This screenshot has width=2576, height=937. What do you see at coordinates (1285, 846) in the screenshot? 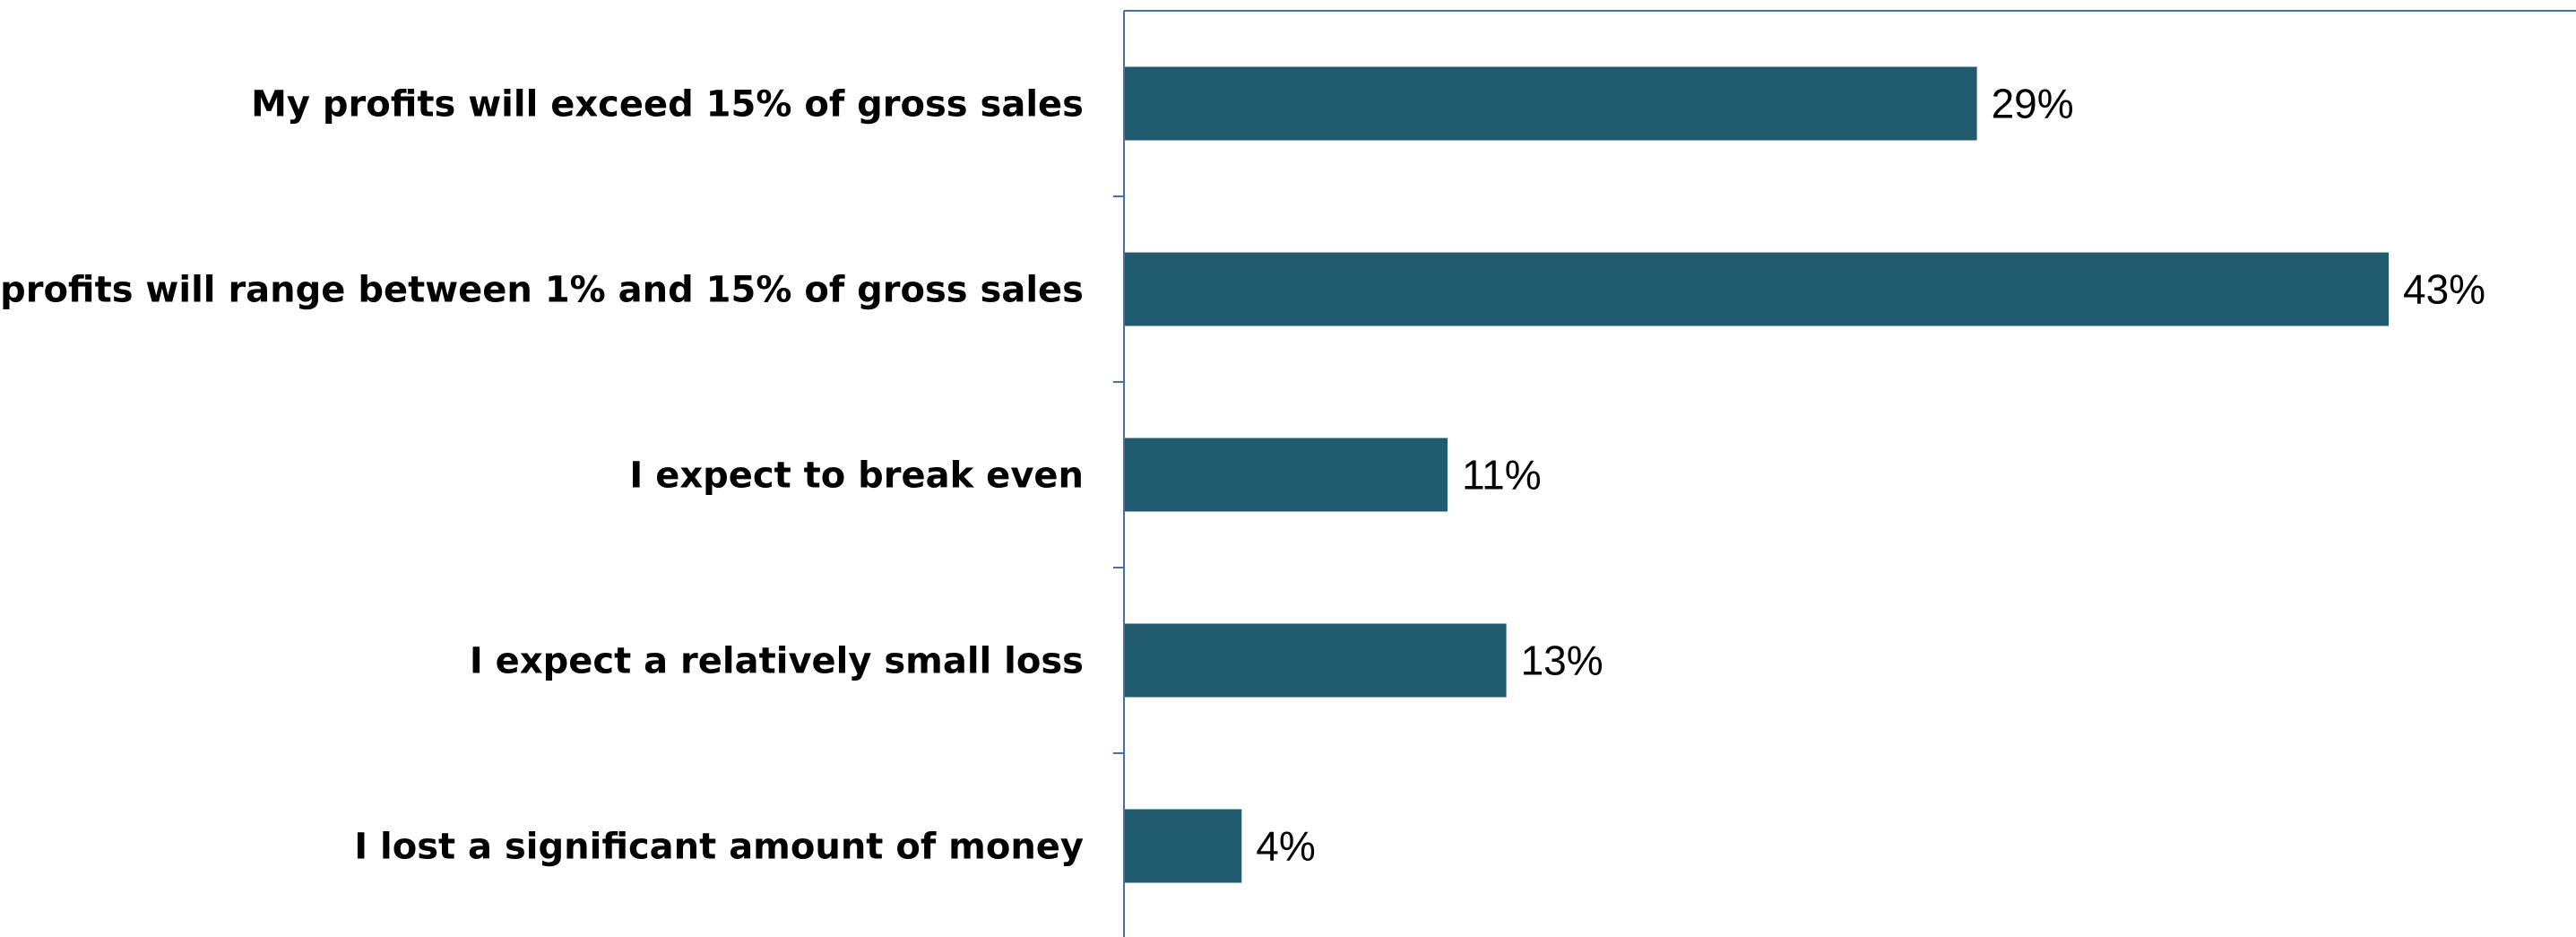
I see `data-label-5: 4%` at bounding box center [1285, 846].